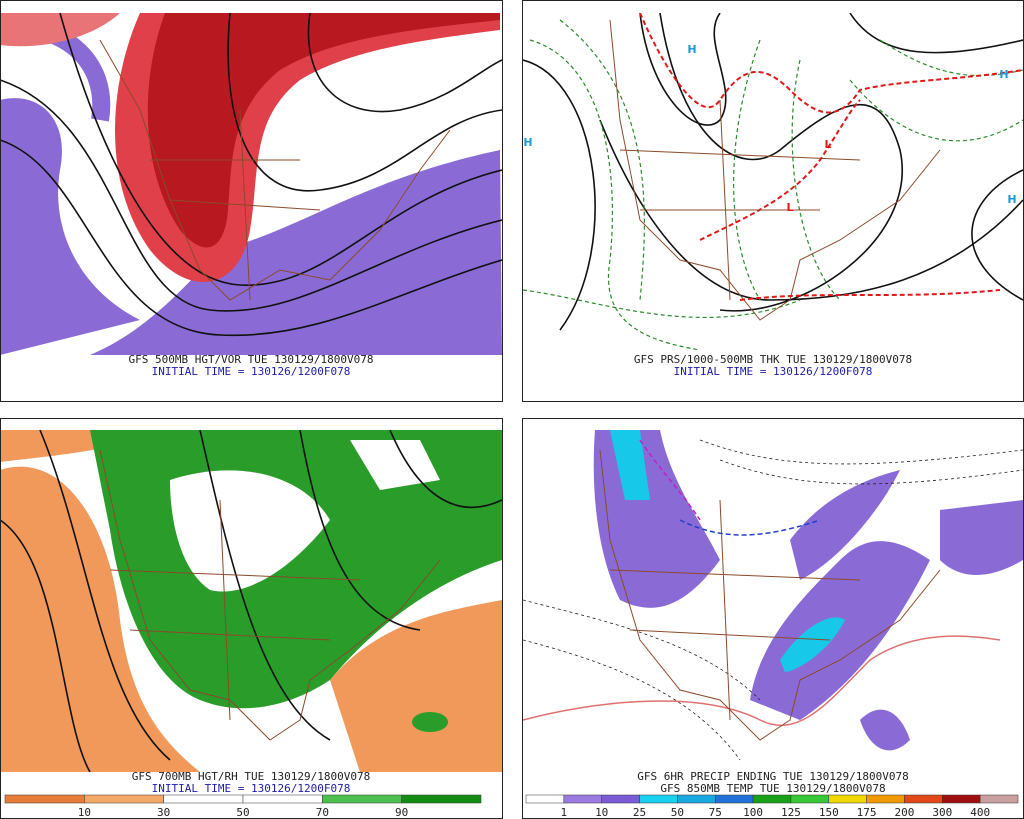  What do you see at coordinates (564, 812) in the screenshot?
I see `colorbar-label: 1` at bounding box center [564, 812].